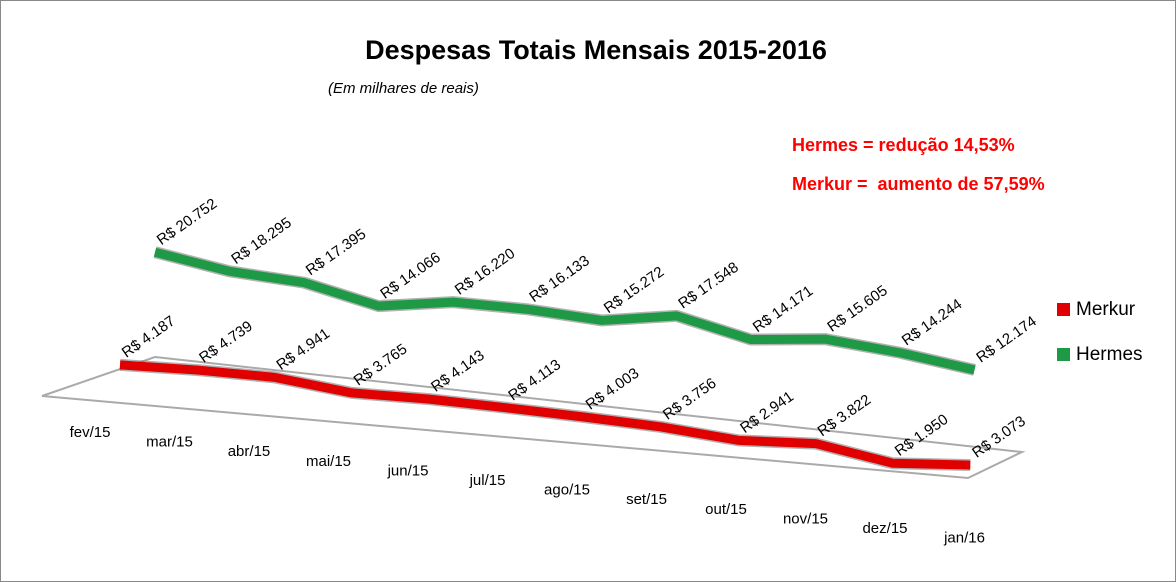  What do you see at coordinates (726, 509) in the screenshot?
I see `x-tick-label: out/15` at bounding box center [726, 509].